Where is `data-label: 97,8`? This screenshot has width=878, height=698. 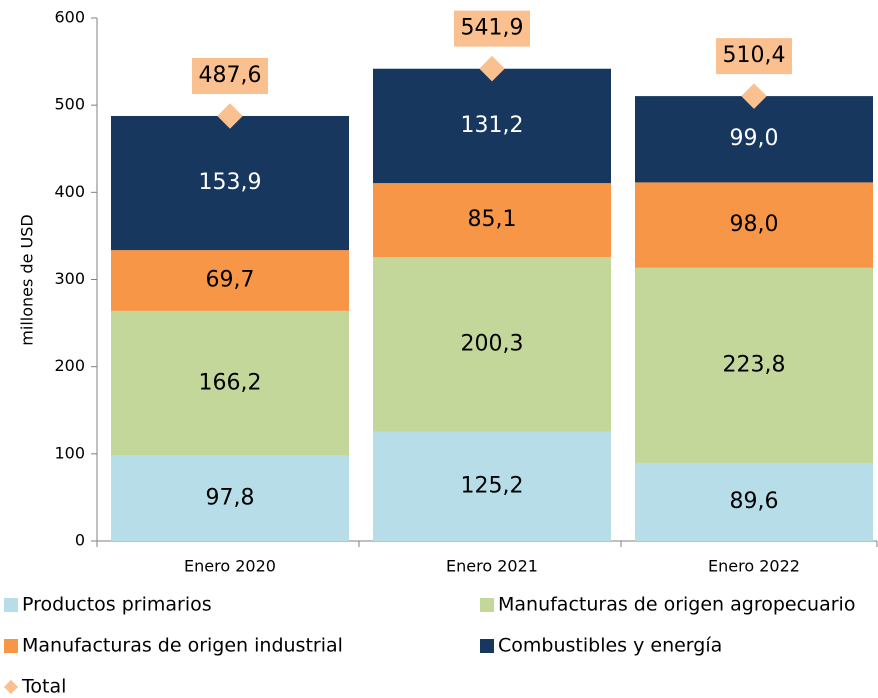 data-label: 97,8 is located at coordinates (230, 497).